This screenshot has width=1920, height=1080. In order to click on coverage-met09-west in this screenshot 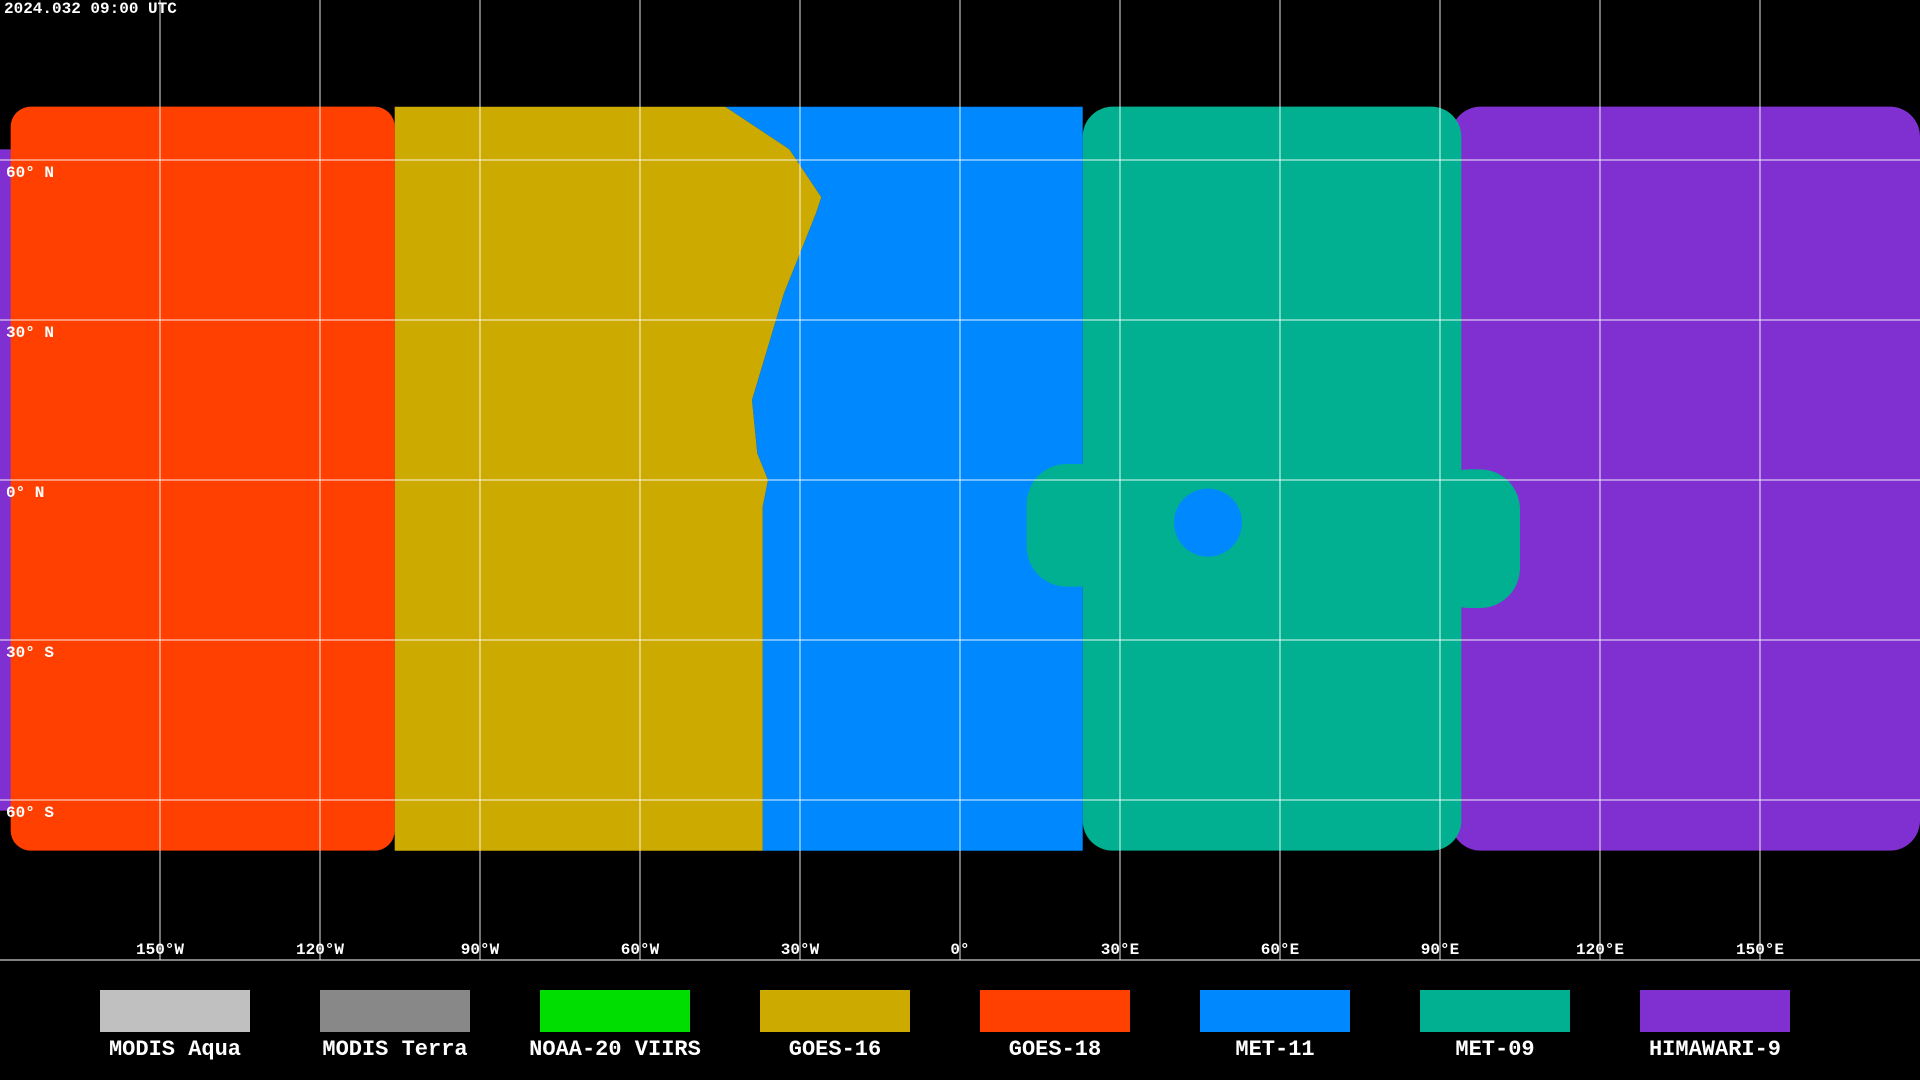, I will do `click(1073, 525)`.